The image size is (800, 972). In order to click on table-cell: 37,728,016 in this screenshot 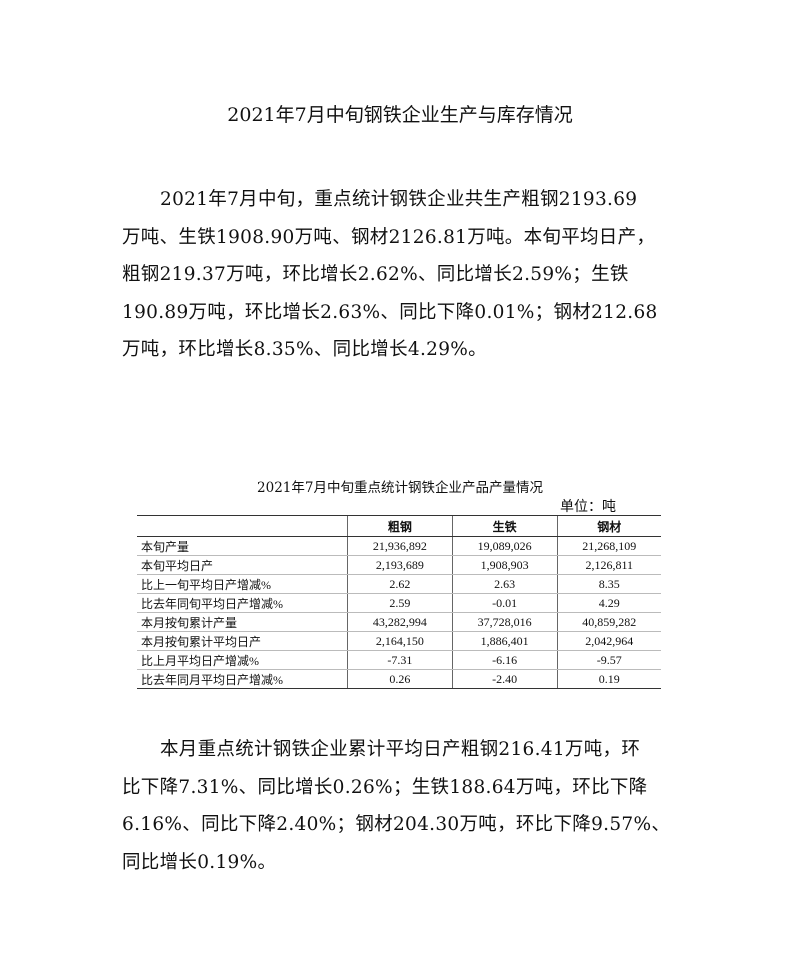, I will do `click(504, 622)`.